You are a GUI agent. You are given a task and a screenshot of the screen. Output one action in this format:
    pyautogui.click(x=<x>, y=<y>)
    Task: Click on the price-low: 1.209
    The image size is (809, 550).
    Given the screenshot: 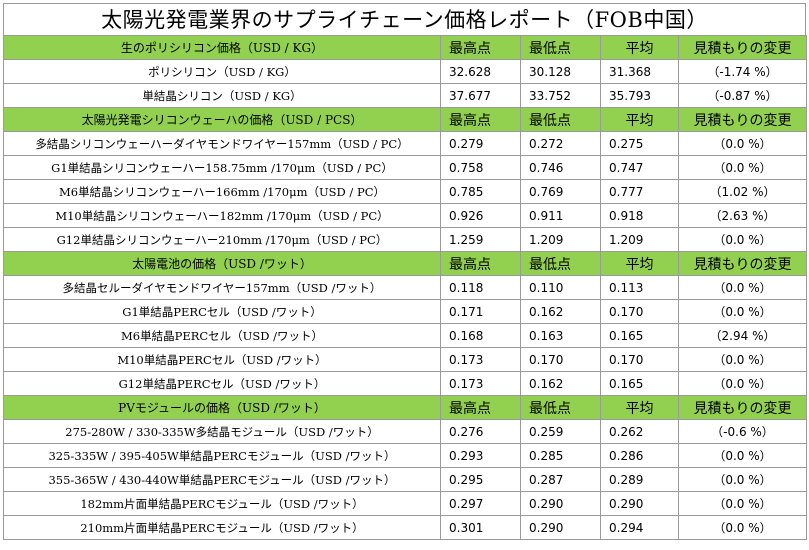 What is the action you would take?
    pyautogui.click(x=560, y=239)
    